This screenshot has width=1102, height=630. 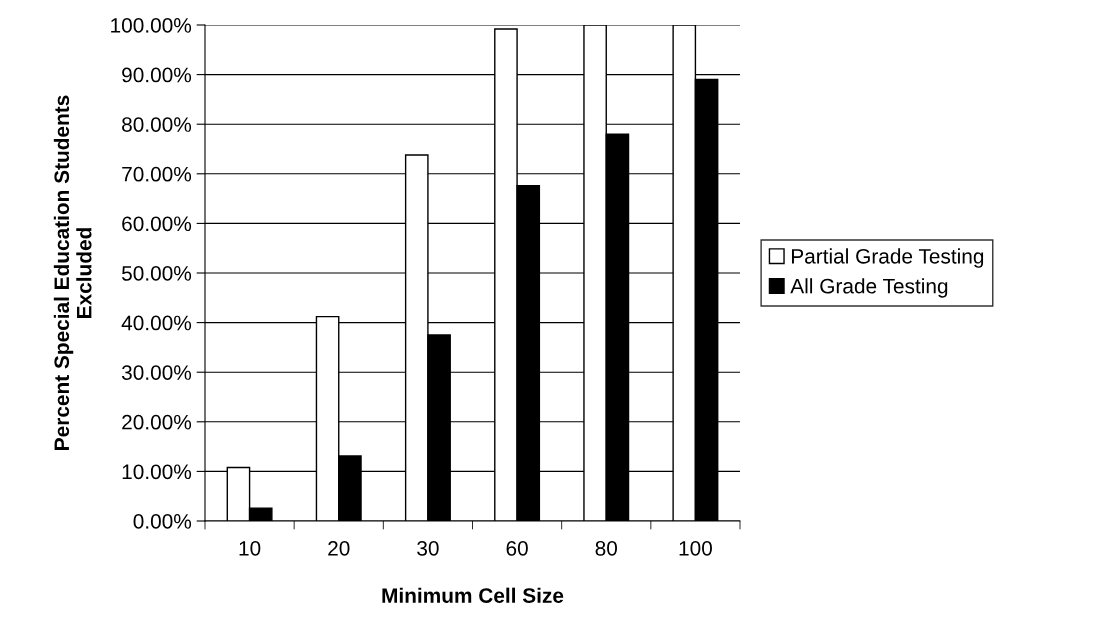 I want to click on x-tick-label: 60, so click(x=517, y=548).